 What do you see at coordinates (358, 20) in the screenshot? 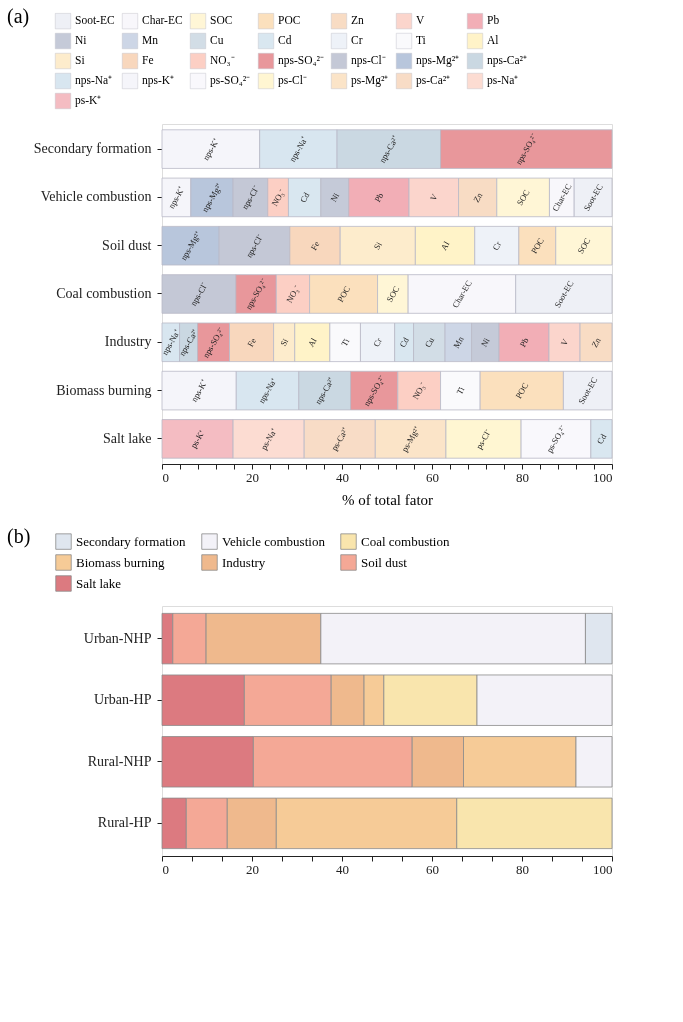
I see `legend-label: Zn` at bounding box center [358, 20].